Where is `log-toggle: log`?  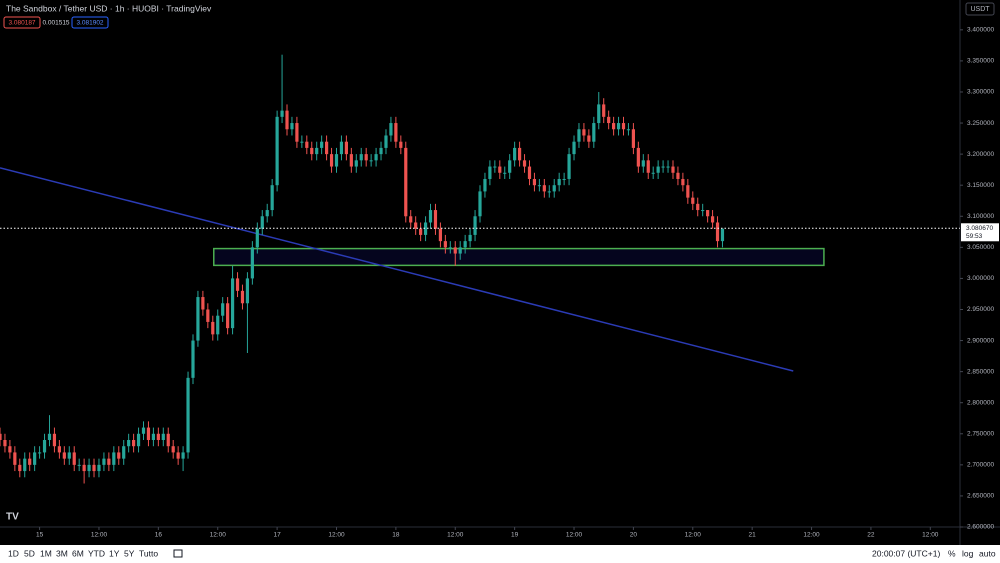 log-toggle: log is located at coordinates (968, 553).